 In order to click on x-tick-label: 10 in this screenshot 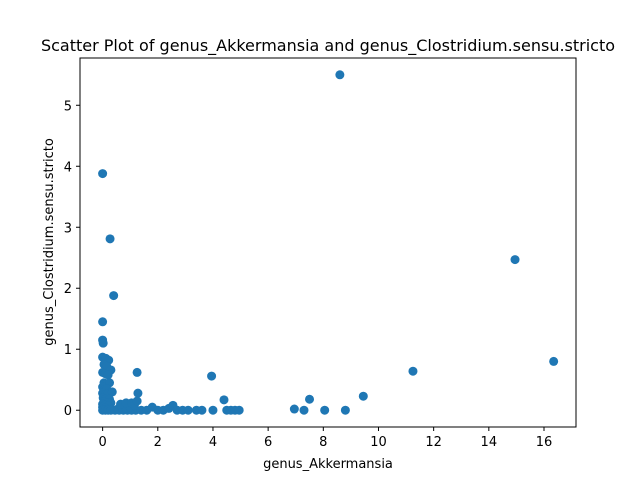, I will do `click(378, 442)`.